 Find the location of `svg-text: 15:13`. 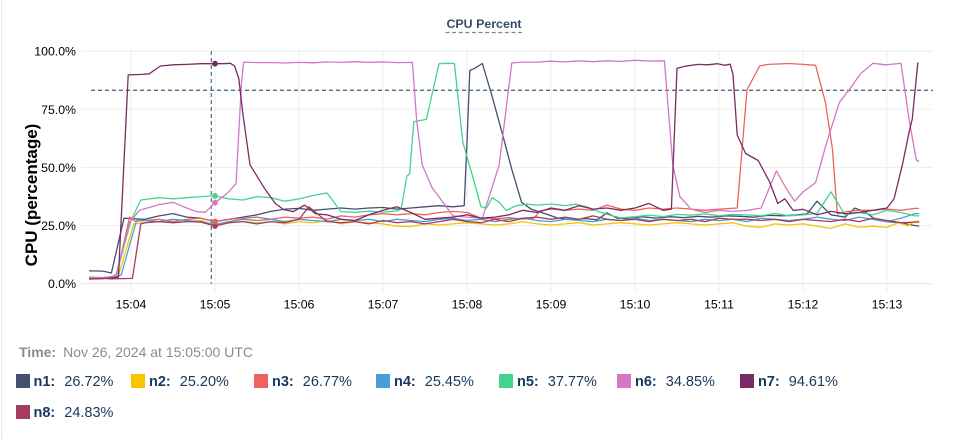

svg-text: 15:13 is located at coordinates (887, 305).